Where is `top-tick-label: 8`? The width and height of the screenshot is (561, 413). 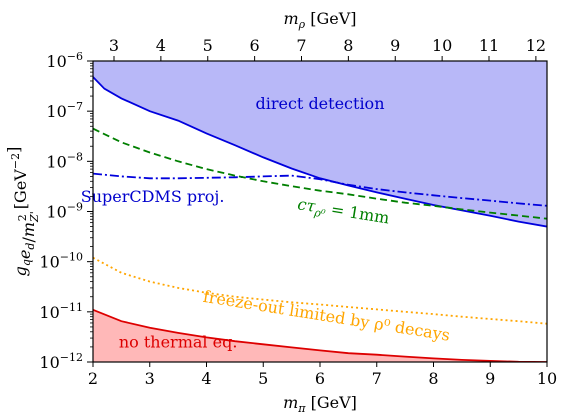
top-tick-label: 8 is located at coordinates (348, 45).